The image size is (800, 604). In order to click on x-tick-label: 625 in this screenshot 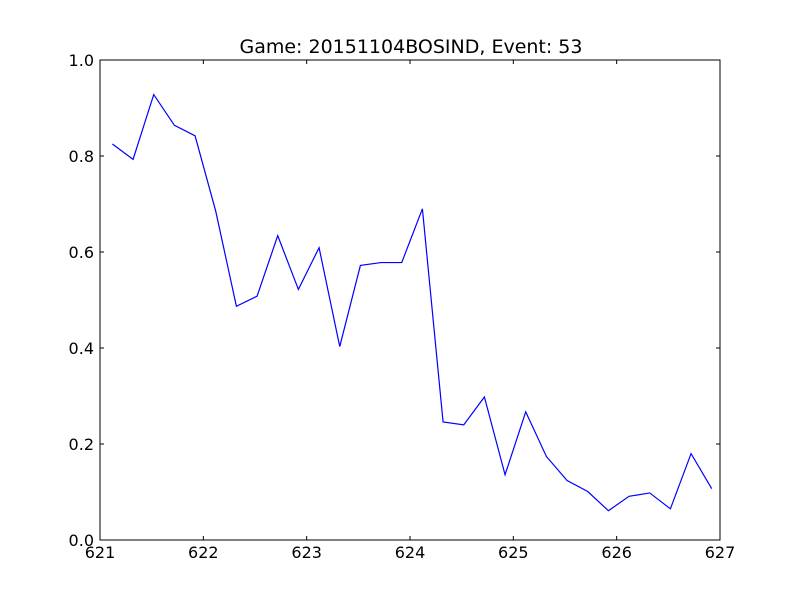, I will do `click(513, 552)`.